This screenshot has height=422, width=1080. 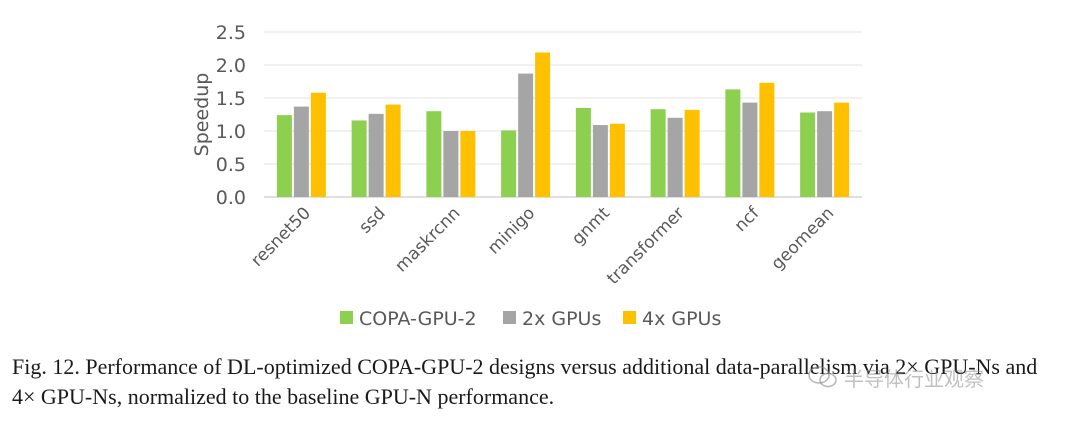 What do you see at coordinates (231, 99) in the screenshot?
I see `y-tick-label: 1.5` at bounding box center [231, 99].